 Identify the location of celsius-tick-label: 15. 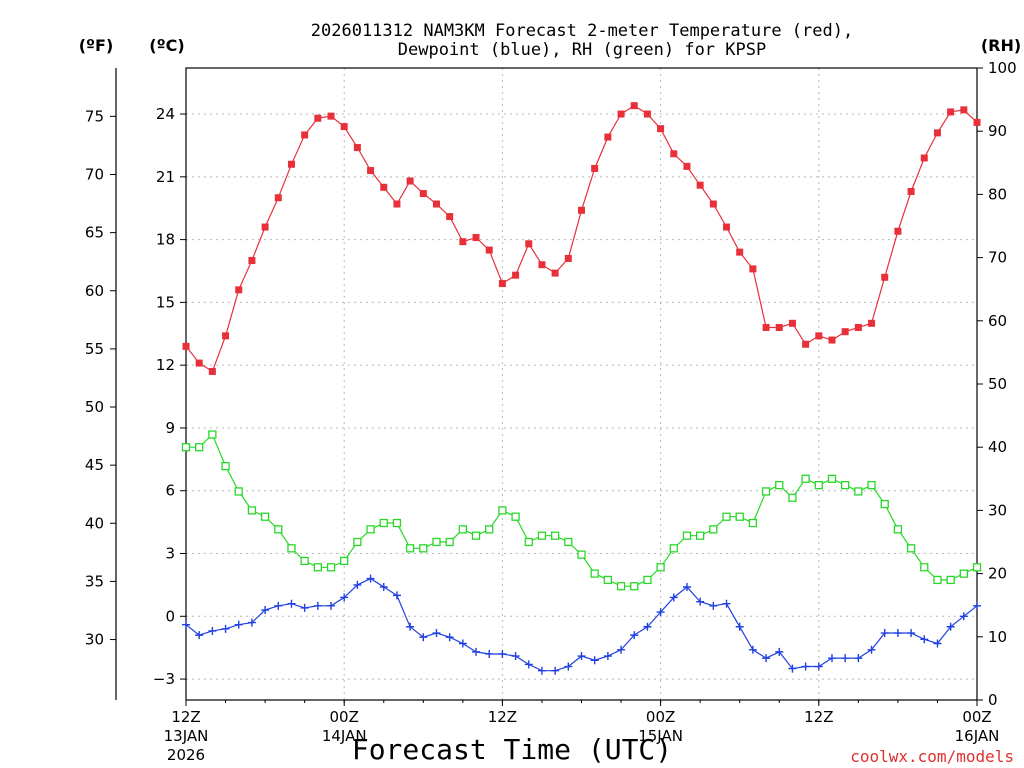
(165, 302).